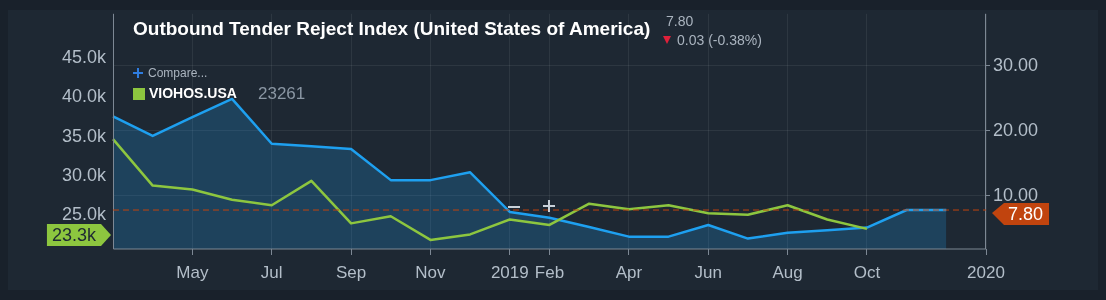  I want to click on x-tick-label: Jul, so click(271, 272).